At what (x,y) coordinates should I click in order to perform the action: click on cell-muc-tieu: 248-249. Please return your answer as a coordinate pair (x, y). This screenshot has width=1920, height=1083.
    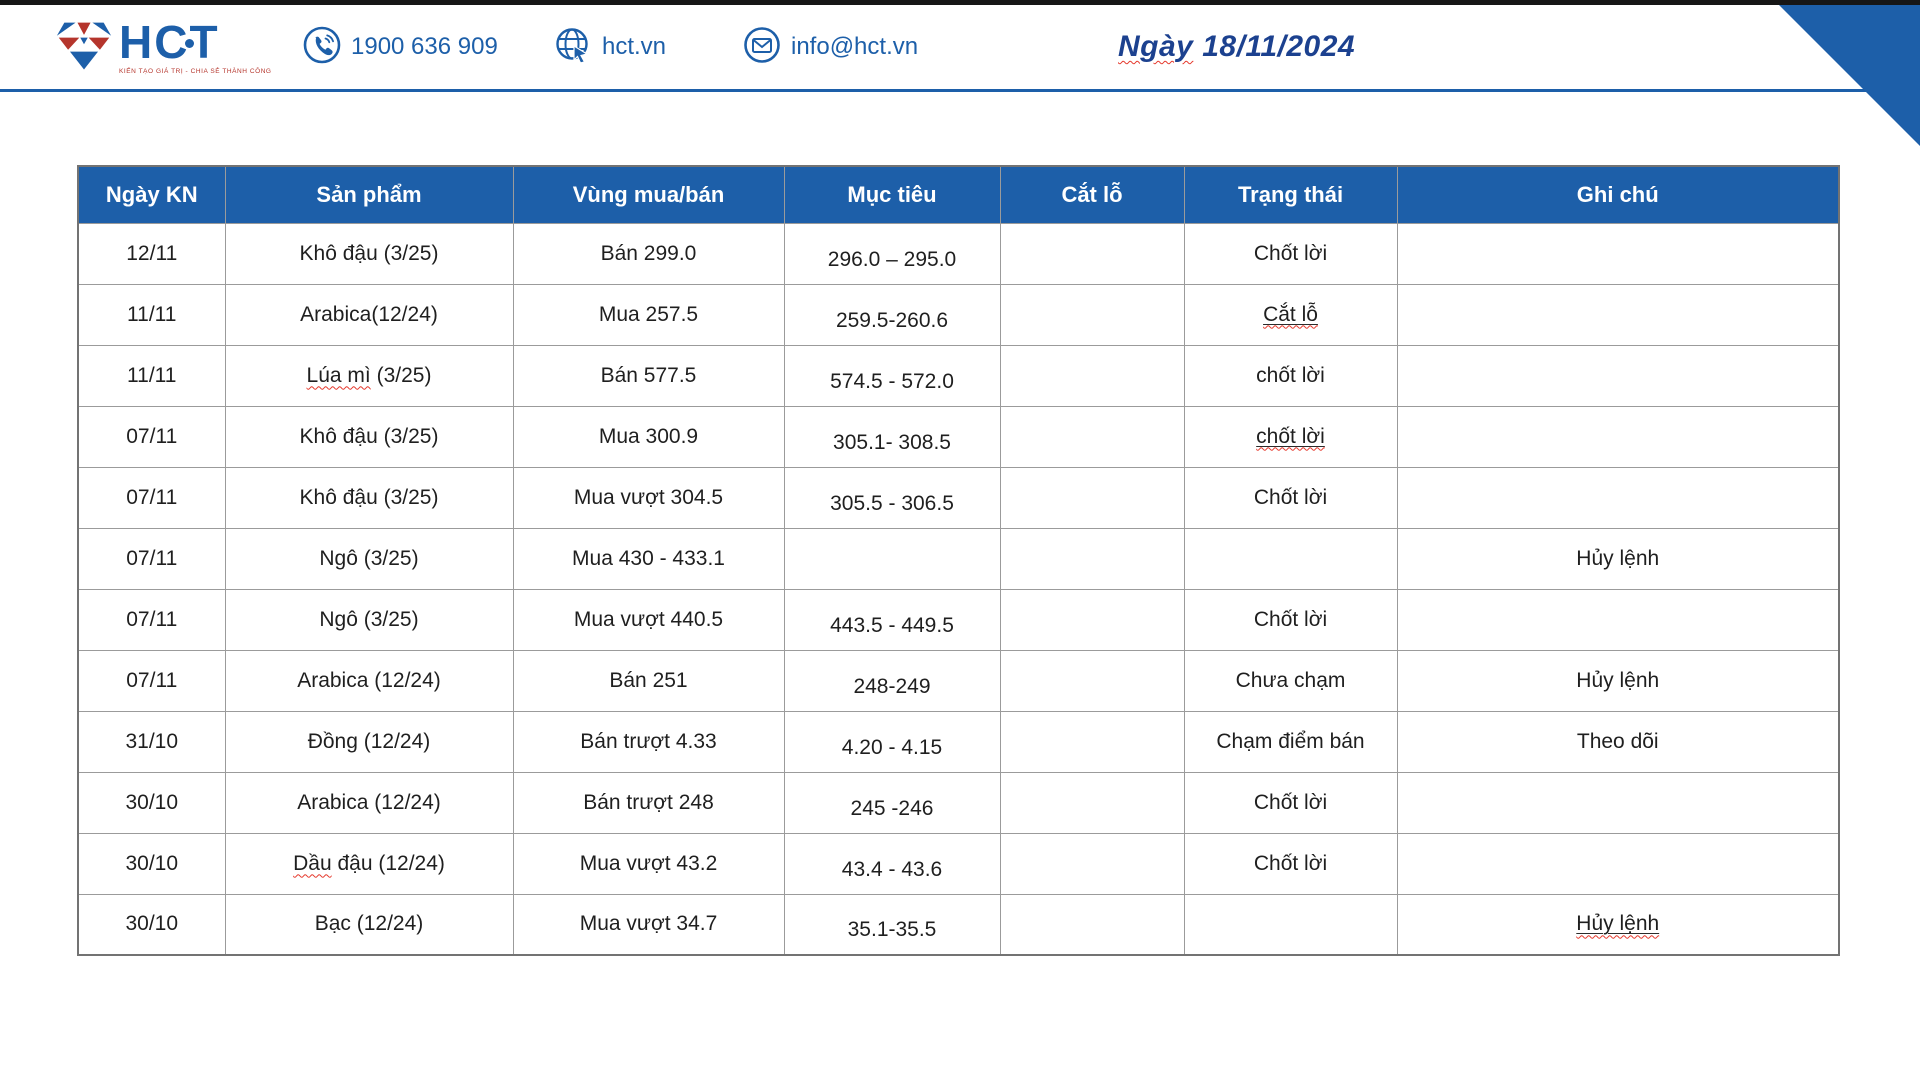
    Looking at the image, I should click on (892, 680).